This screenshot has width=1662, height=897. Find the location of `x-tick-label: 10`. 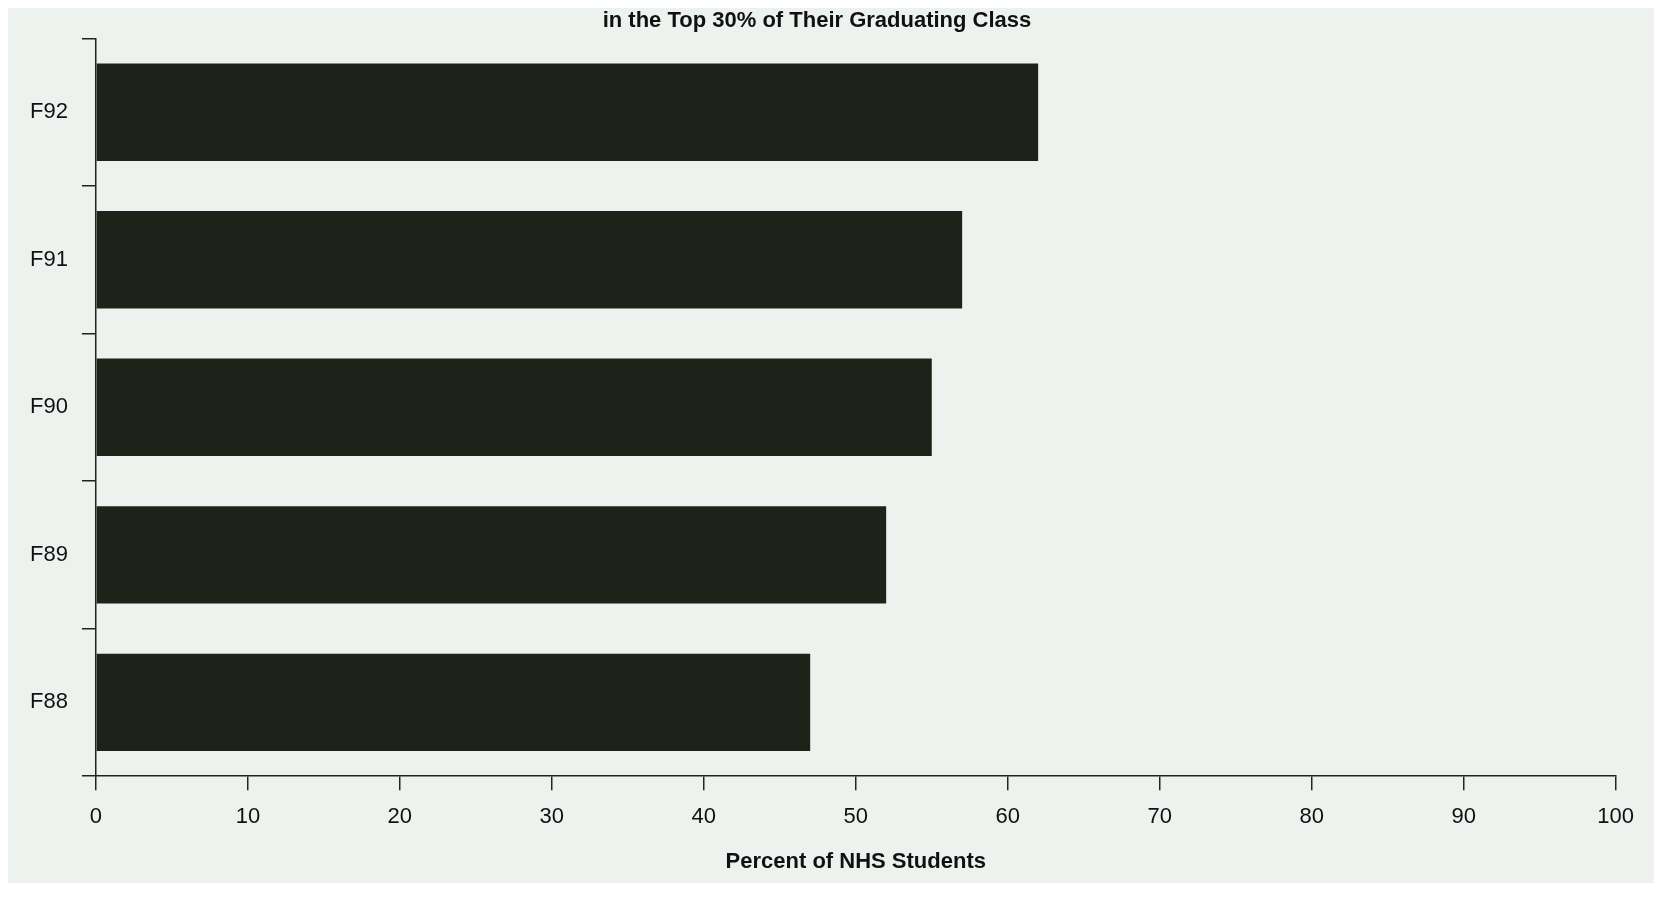

x-tick-label: 10 is located at coordinates (248, 816).